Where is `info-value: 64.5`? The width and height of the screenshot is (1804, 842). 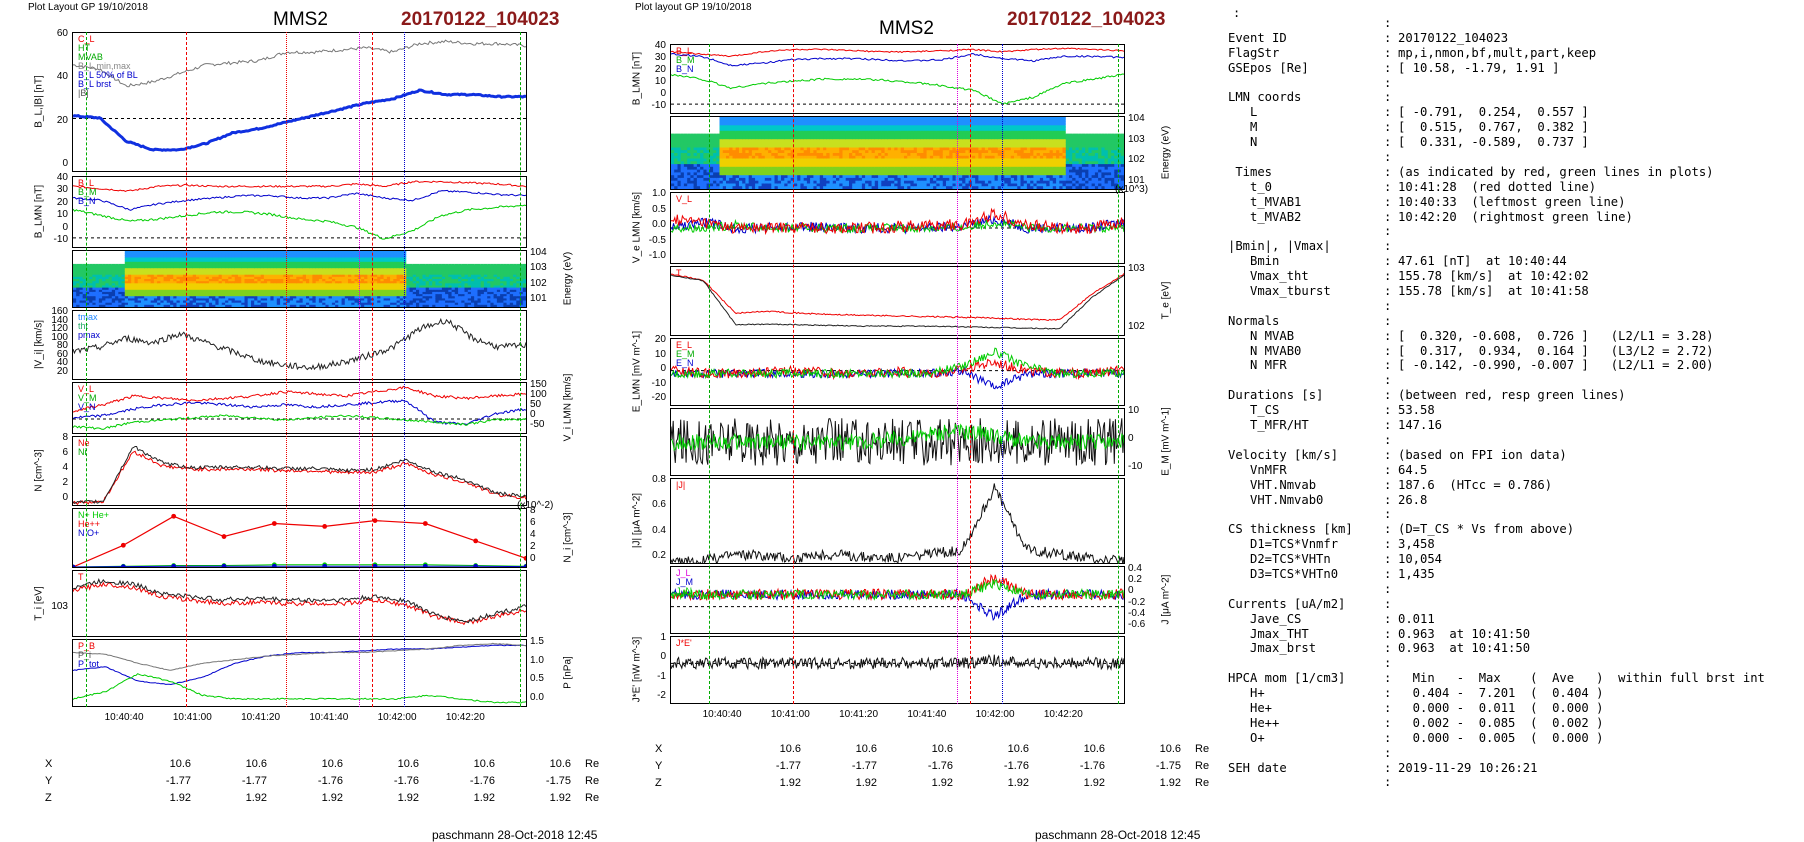 info-value: 64.5 is located at coordinates (1412, 470).